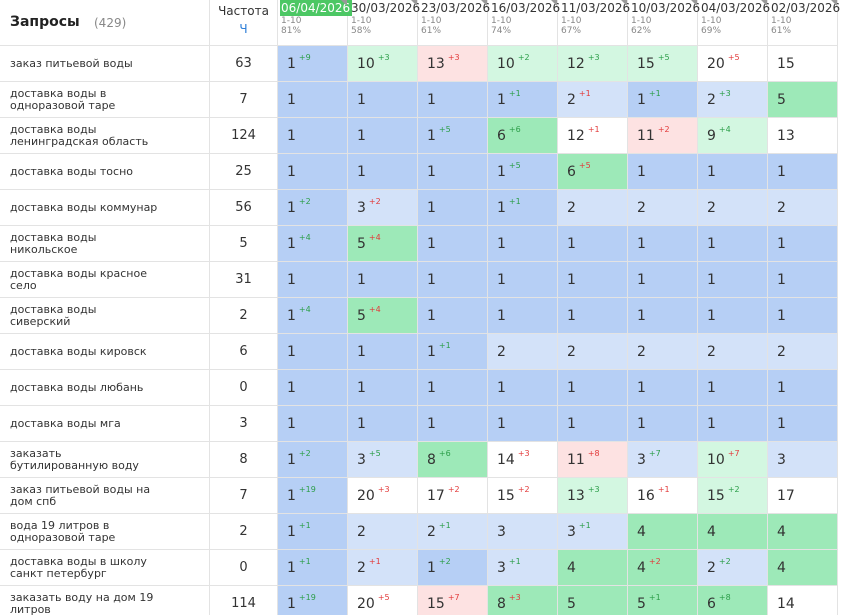  What do you see at coordinates (304, 57) in the screenshot?
I see `position-delta: +9` at bounding box center [304, 57].